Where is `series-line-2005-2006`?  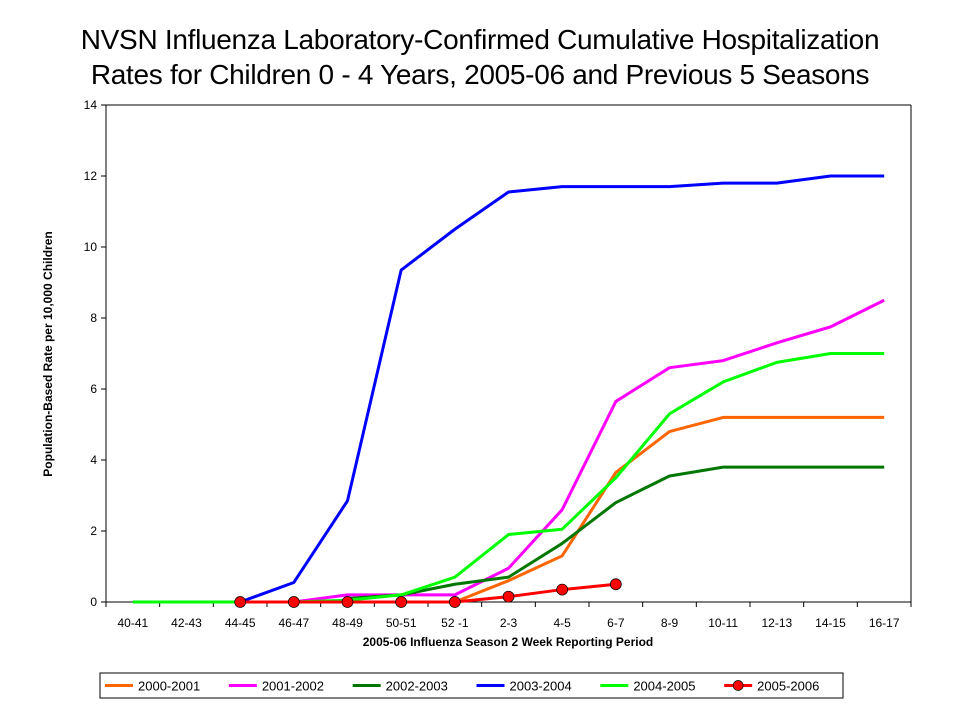
series-line-2005-2006 is located at coordinates (428, 593).